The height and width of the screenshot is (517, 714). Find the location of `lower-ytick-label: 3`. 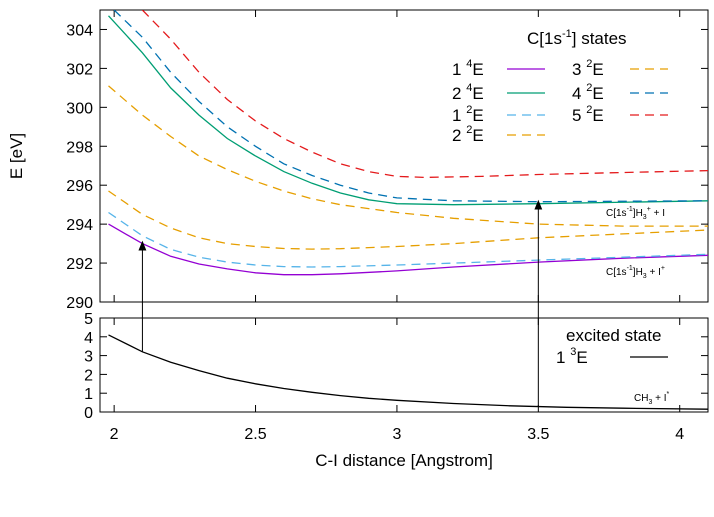

lower-ytick-label: 3 is located at coordinates (88, 357).